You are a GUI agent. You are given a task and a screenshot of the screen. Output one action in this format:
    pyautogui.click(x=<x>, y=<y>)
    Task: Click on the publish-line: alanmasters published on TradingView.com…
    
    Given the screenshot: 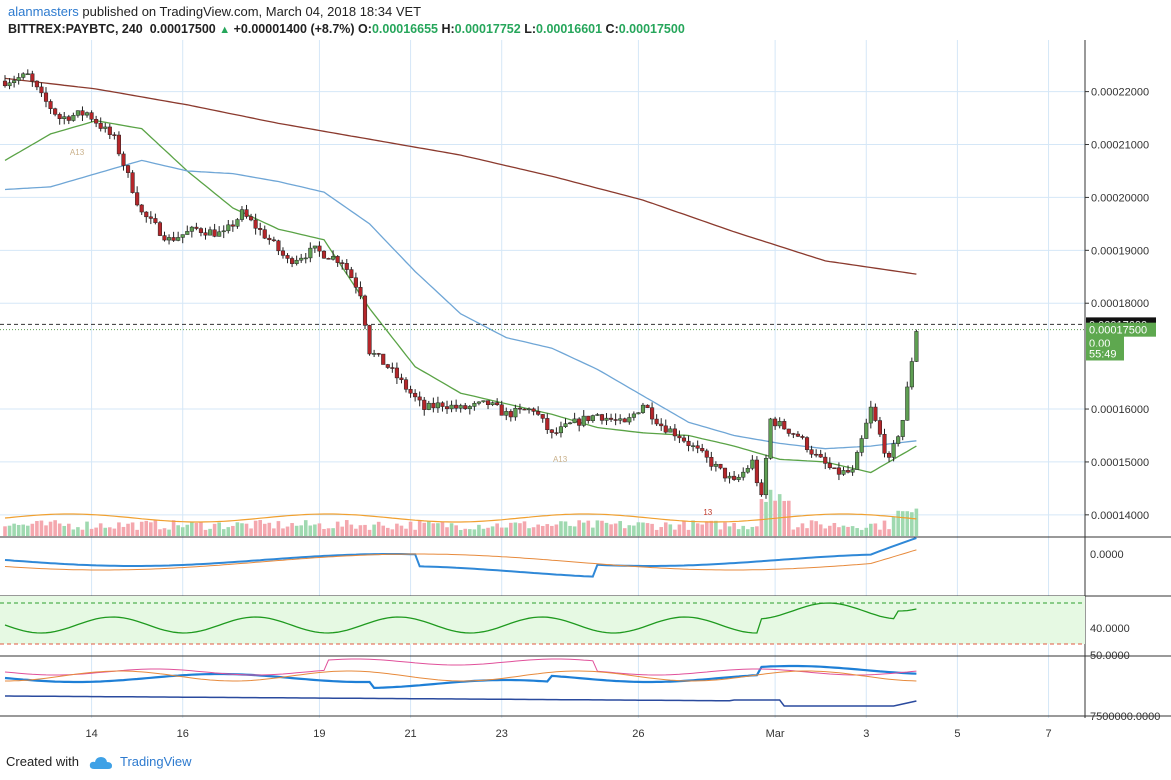 What is the action you would take?
    pyautogui.click(x=214, y=11)
    